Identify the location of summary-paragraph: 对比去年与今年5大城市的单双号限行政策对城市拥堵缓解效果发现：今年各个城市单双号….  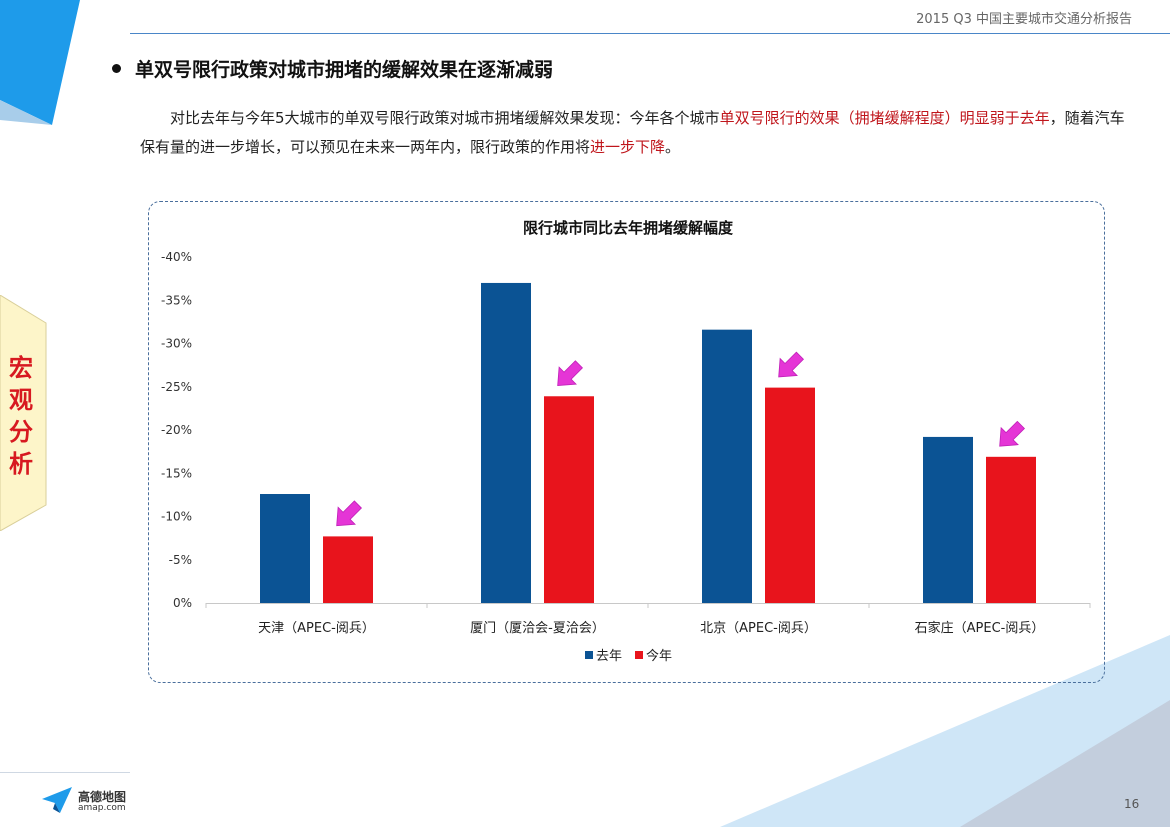
(632, 133).